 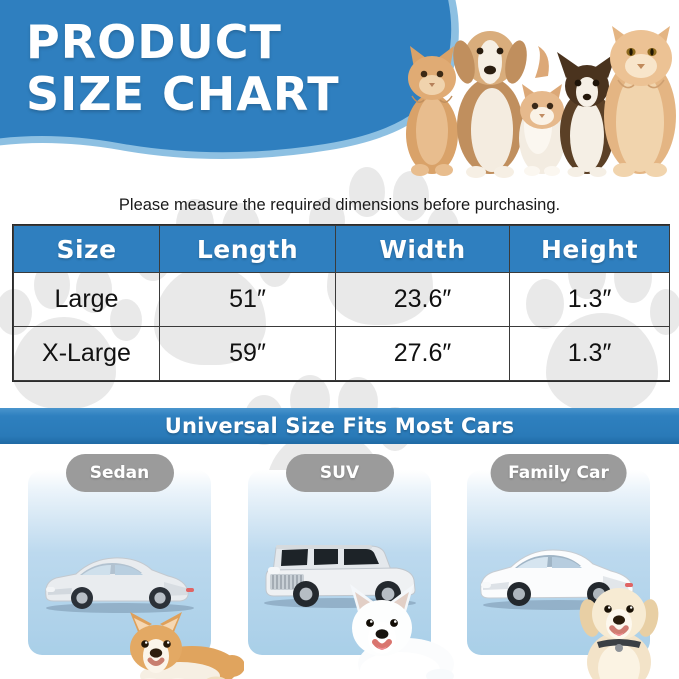 I want to click on cell-width: 23.6″, so click(x=422, y=299).